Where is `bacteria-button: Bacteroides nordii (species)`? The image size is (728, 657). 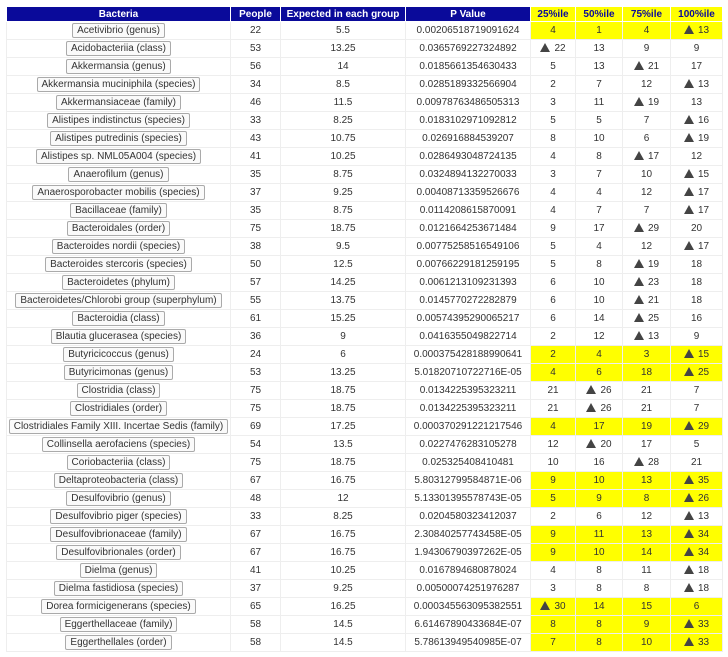
bacteria-button: Bacteroides nordii (species) is located at coordinates (118, 246).